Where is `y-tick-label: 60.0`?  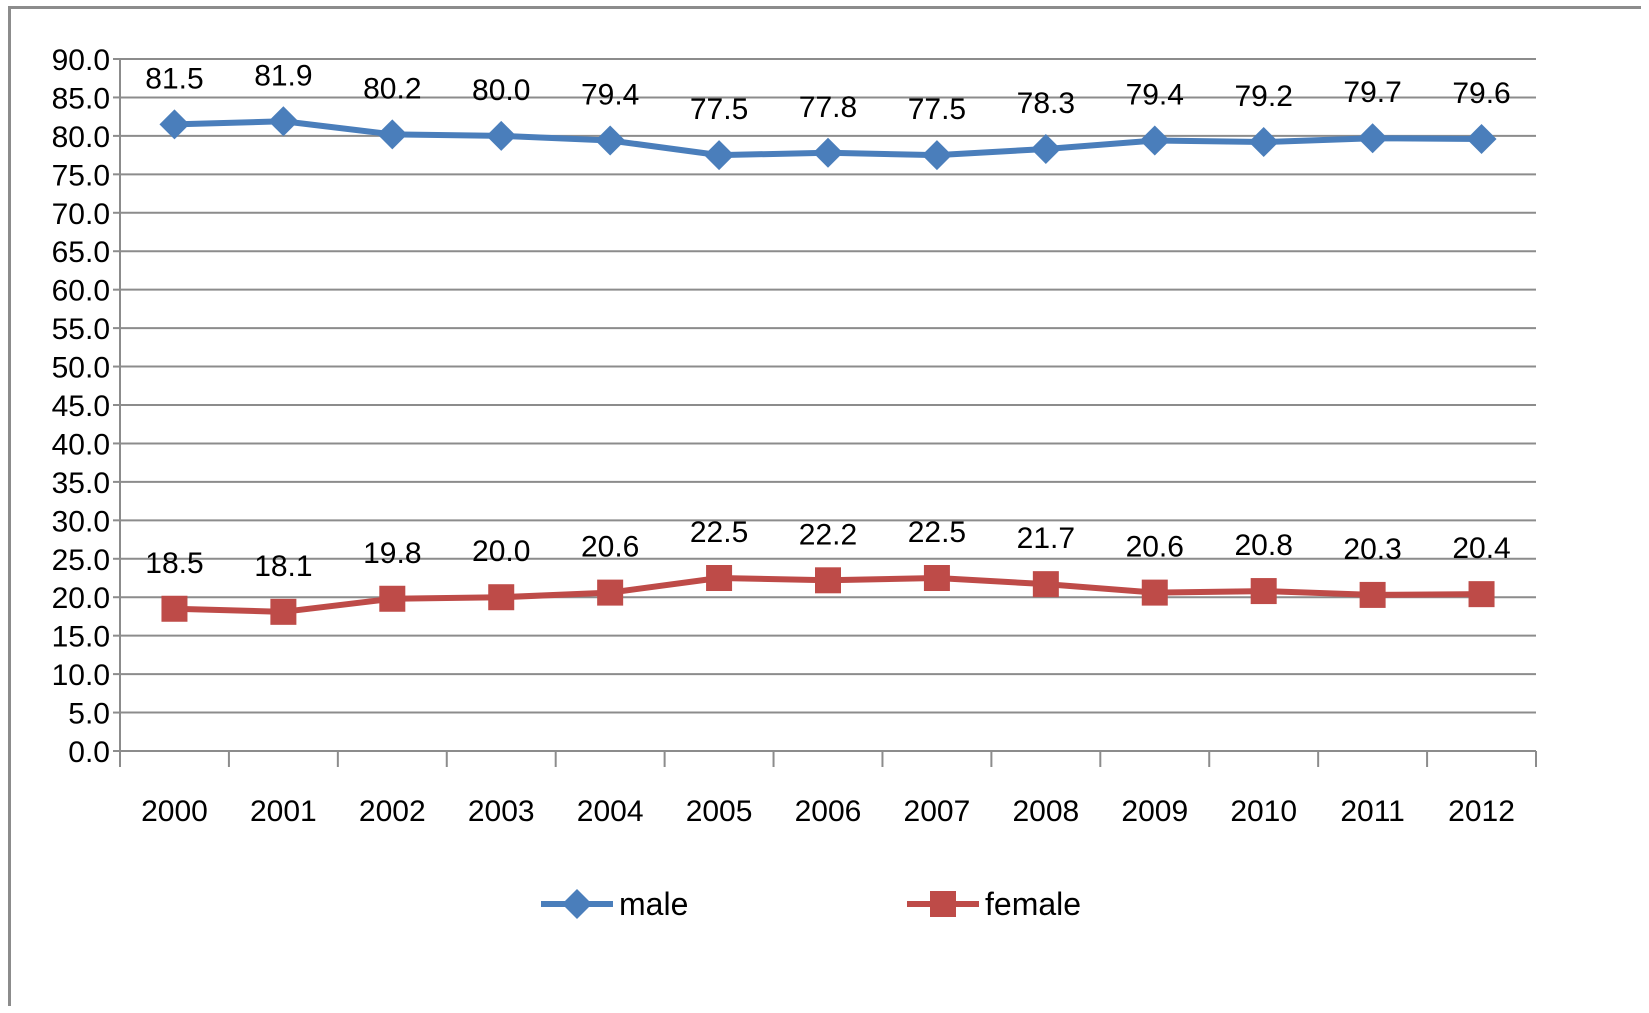 y-tick-label: 60.0 is located at coordinates (81, 291).